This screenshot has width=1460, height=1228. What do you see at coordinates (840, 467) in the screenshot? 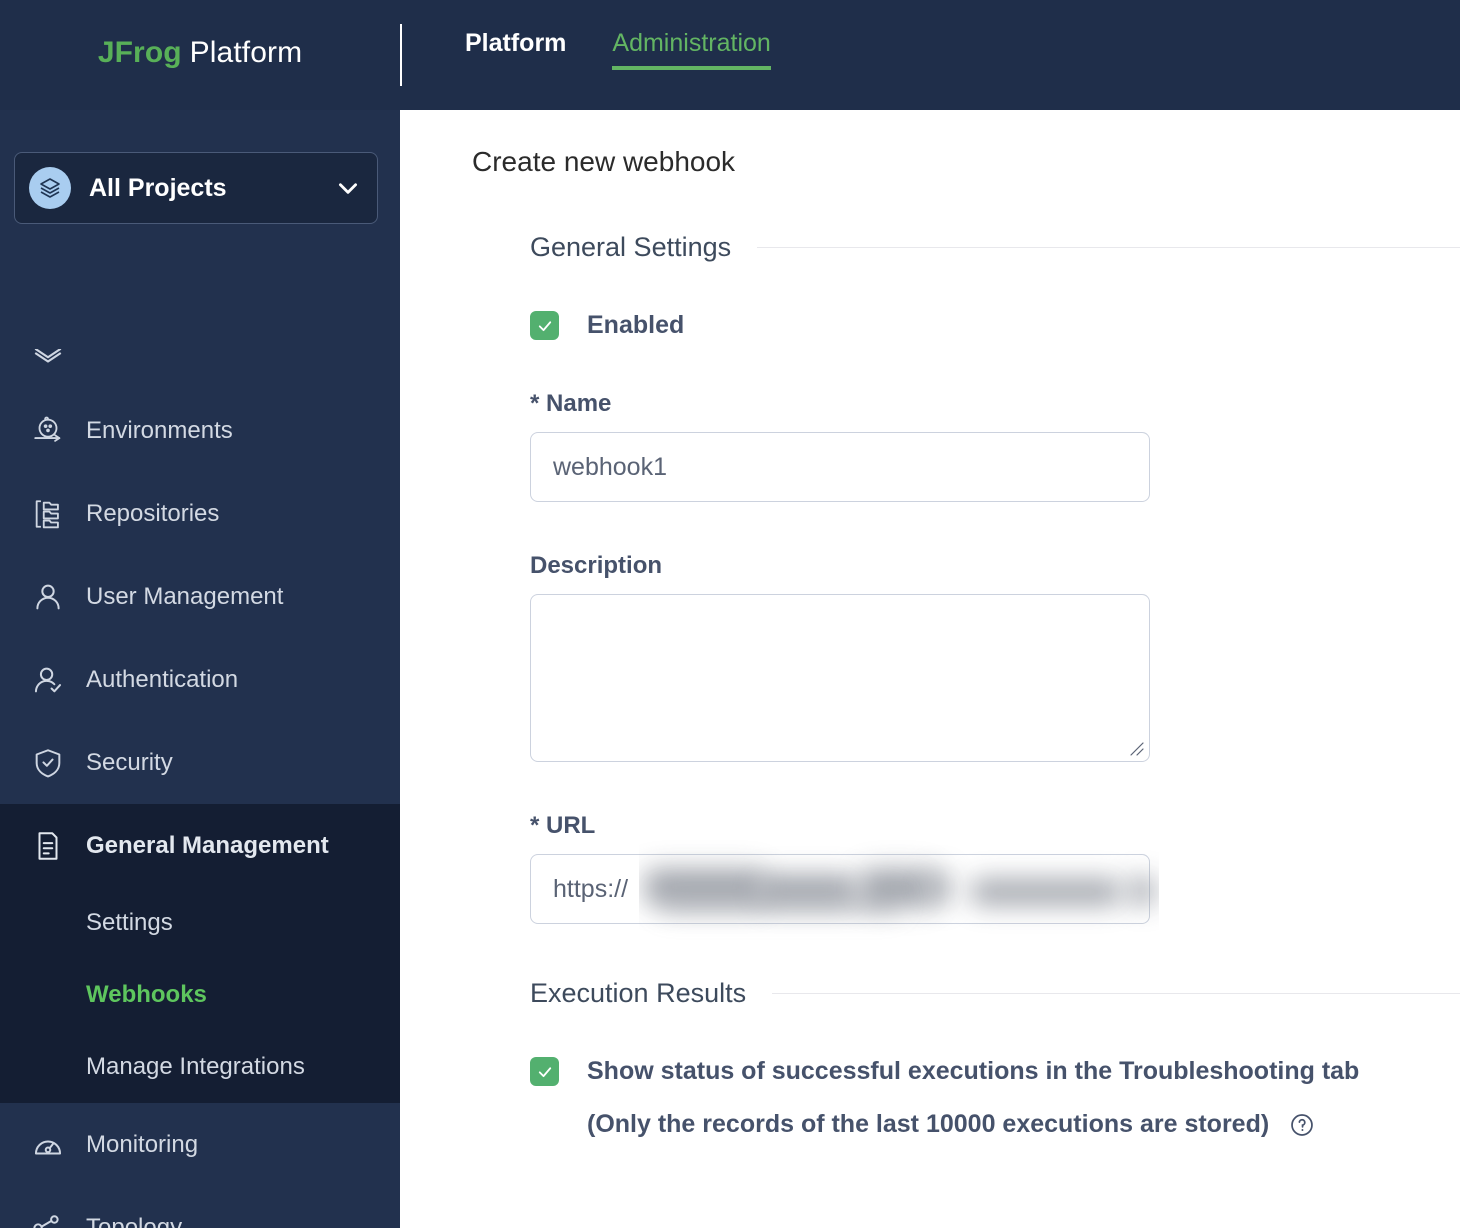
I see `name-input: webhook1` at bounding box center [840, 467].